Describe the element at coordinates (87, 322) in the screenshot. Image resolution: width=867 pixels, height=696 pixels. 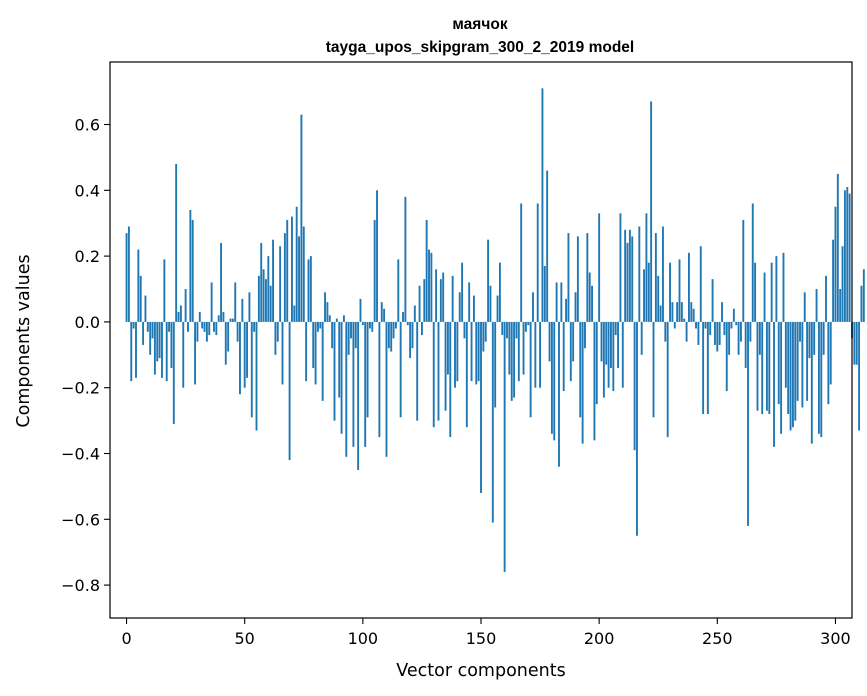
I see `y-tick-label: 0.0` at that location.